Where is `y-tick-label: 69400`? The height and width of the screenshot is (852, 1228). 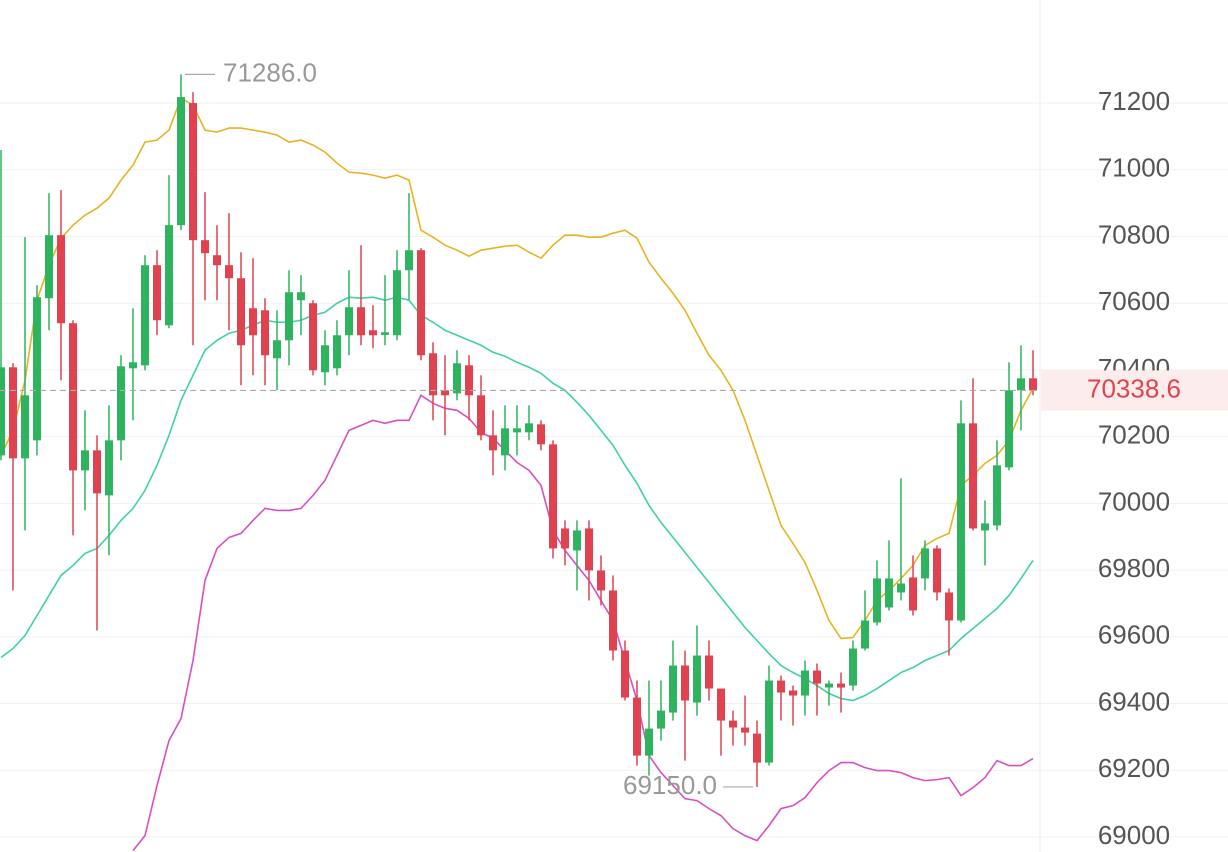
y-tick-label: 69400 is located at coordinates (1134, 701).